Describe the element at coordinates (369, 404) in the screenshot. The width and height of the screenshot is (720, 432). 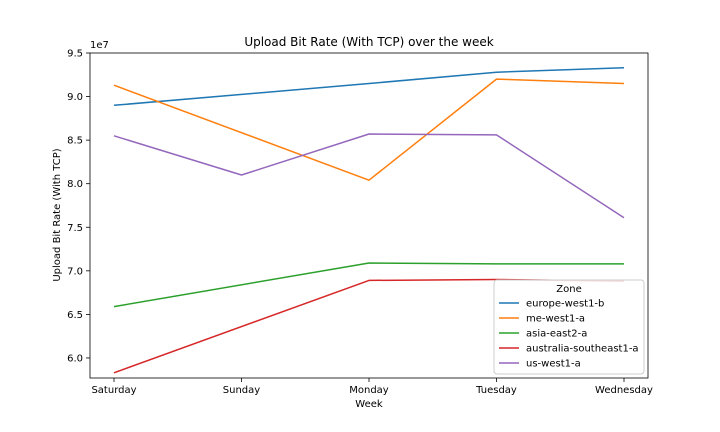
I see `x-axis-label: Week` at that location.